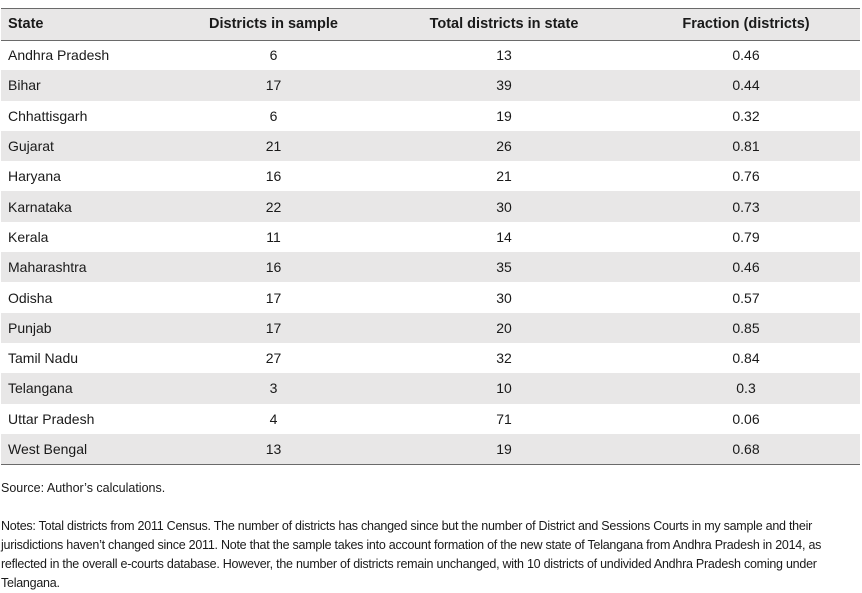 The height and width of the screenshot is (593, 862). What do you see at coordinates (48, 449) in the screenshot?
I see `cell-state: West Bengal` at bounding box center [48, 449].